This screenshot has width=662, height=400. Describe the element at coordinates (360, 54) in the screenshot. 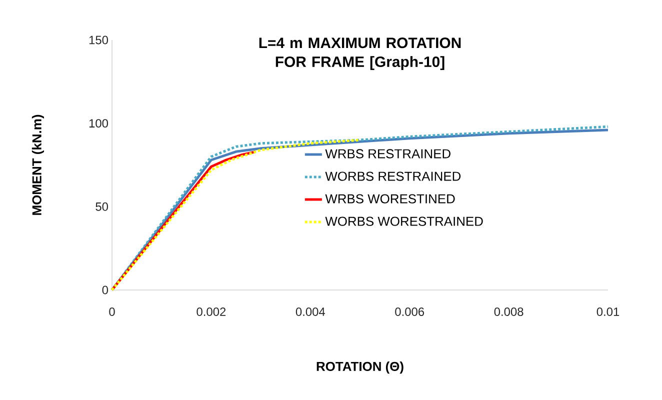

I see `chart-title: L=4 m MAXIMUM ROTATION FOR FRAME [Graph-10]` at that location.